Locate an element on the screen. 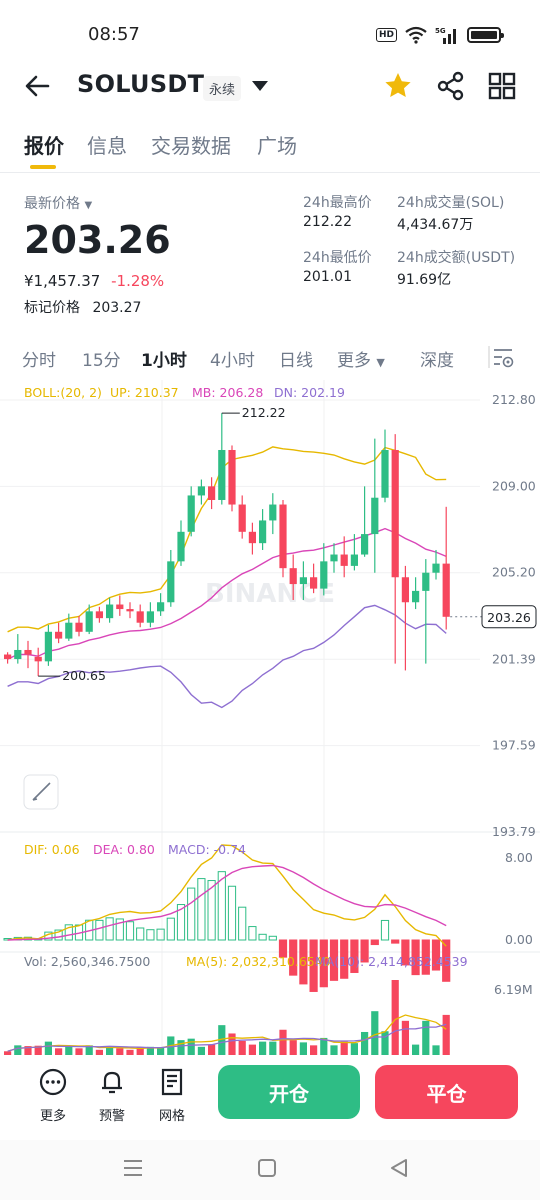  tab-quote: 报价 is located at coordinates (44, 146).